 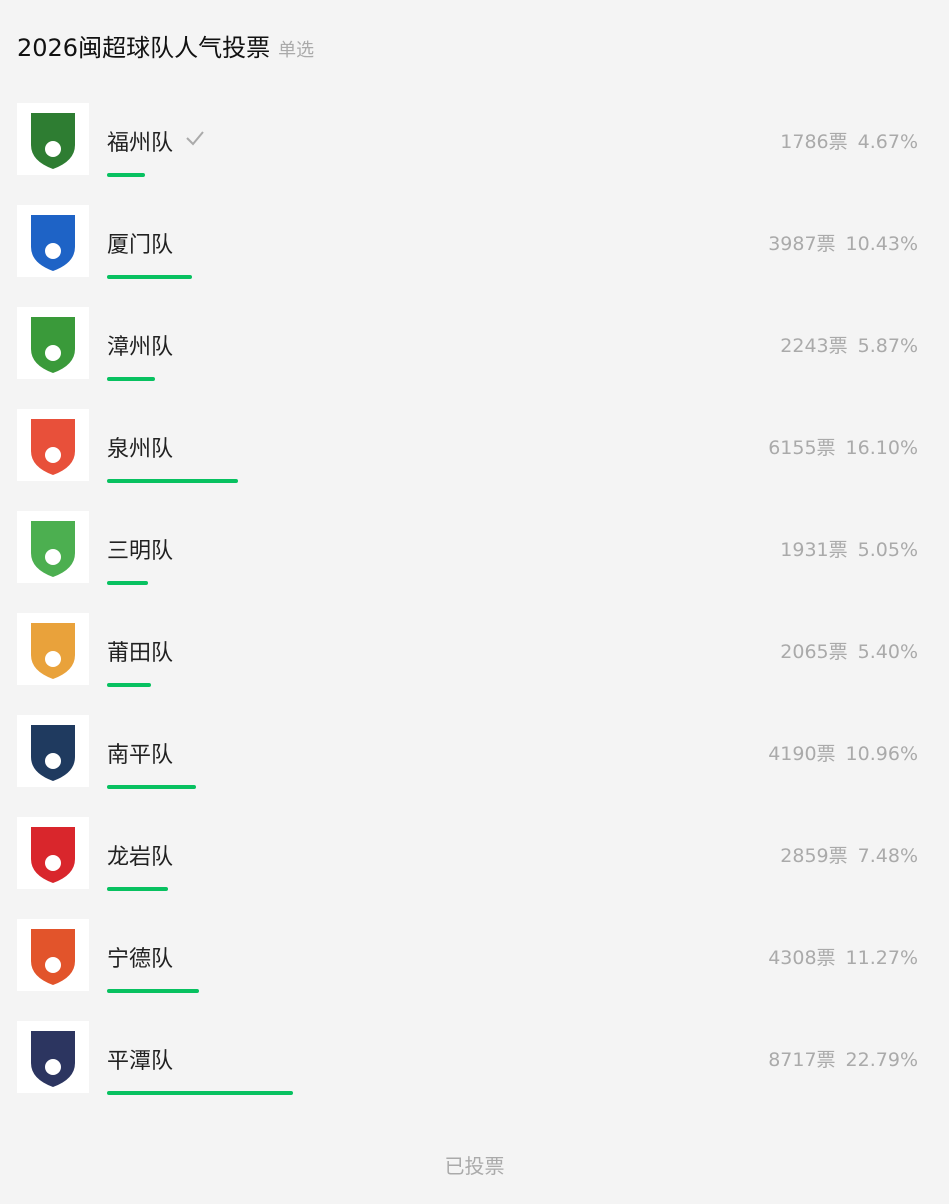 What do you see at coordinates (474, 256) in the screenshot?
I see `option: 厦门队 3987票 10.43%` at bounding box center [474, 256].